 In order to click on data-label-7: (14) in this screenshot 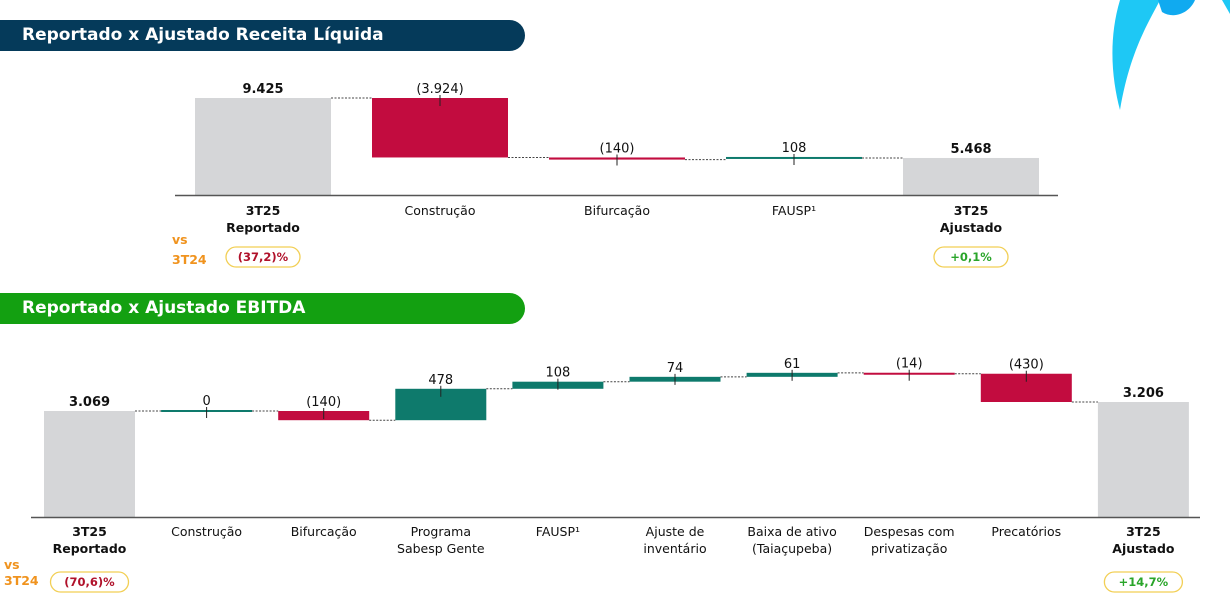, I will do `click(909, 364)`.